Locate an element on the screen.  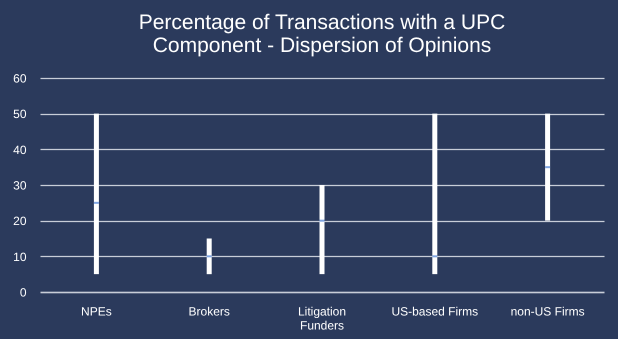
y-tick-label: 30 is located at coordinates (20, 185).